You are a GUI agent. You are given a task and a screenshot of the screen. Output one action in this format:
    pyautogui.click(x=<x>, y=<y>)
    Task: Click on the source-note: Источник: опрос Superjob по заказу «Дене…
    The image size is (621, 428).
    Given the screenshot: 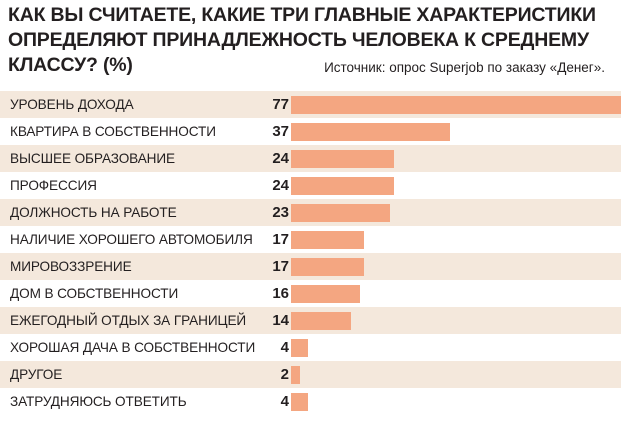 What is the action you would take?
    pyautogui.click(x=464, y=67)
    